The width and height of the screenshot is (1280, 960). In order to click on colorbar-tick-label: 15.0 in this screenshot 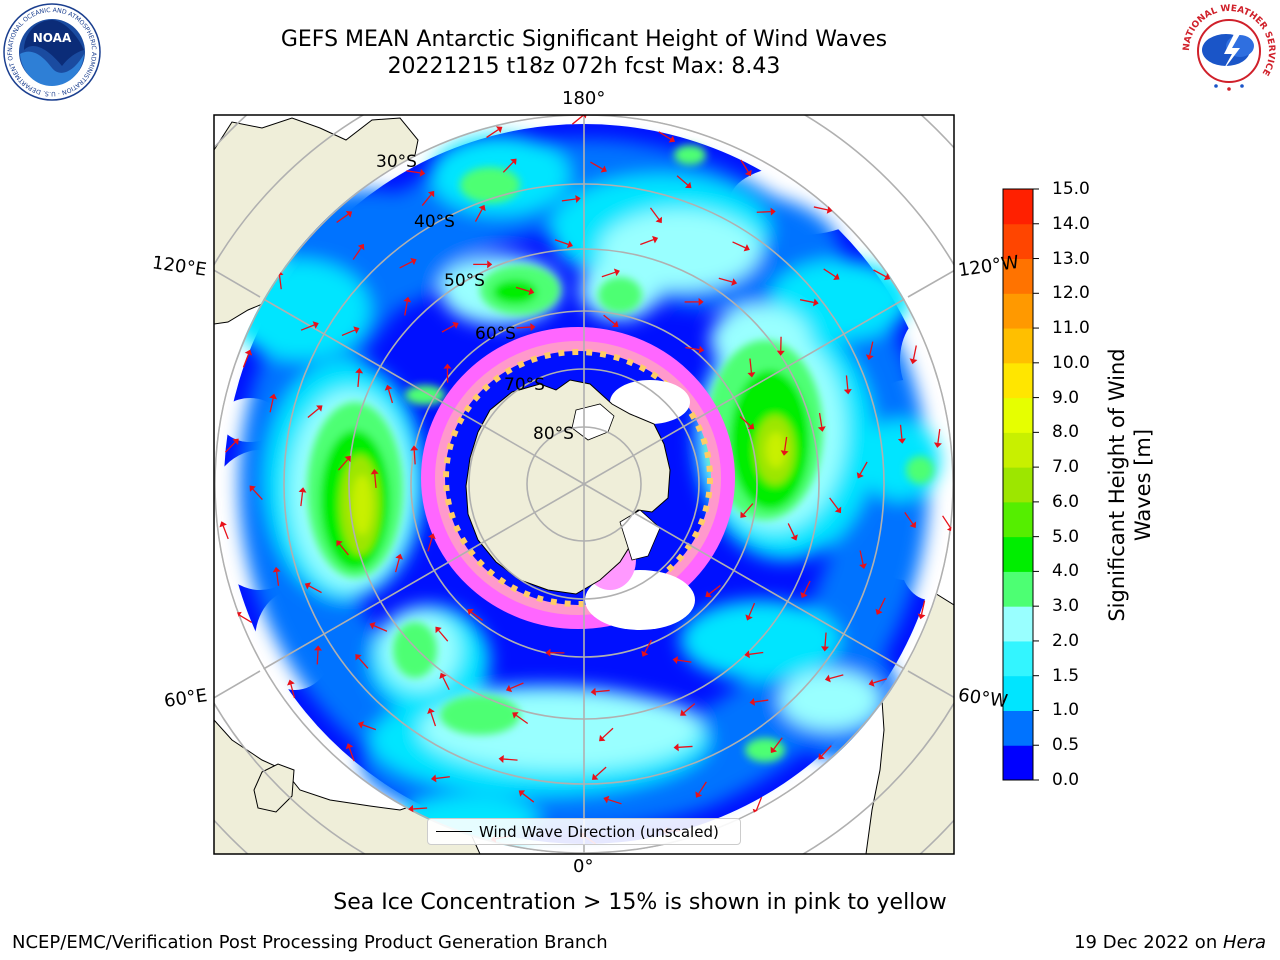, I will do `click(1071, 189)`.